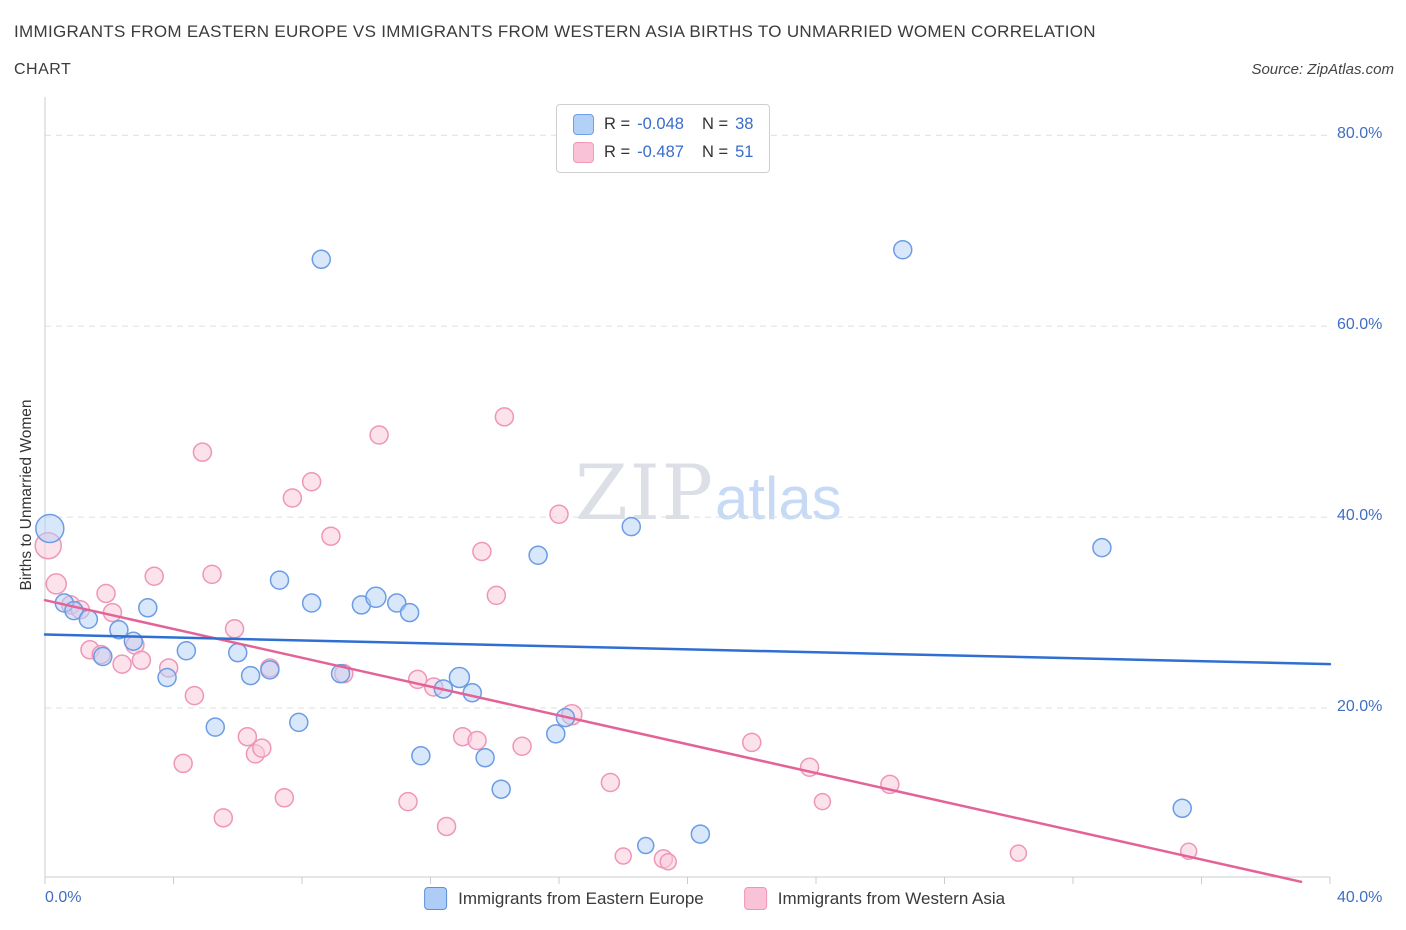  What do you see at coordinates (1360, 324) in the screenshot?
I see `y-tick-label-60: 60.0%` at bounding box center [1360, 324].